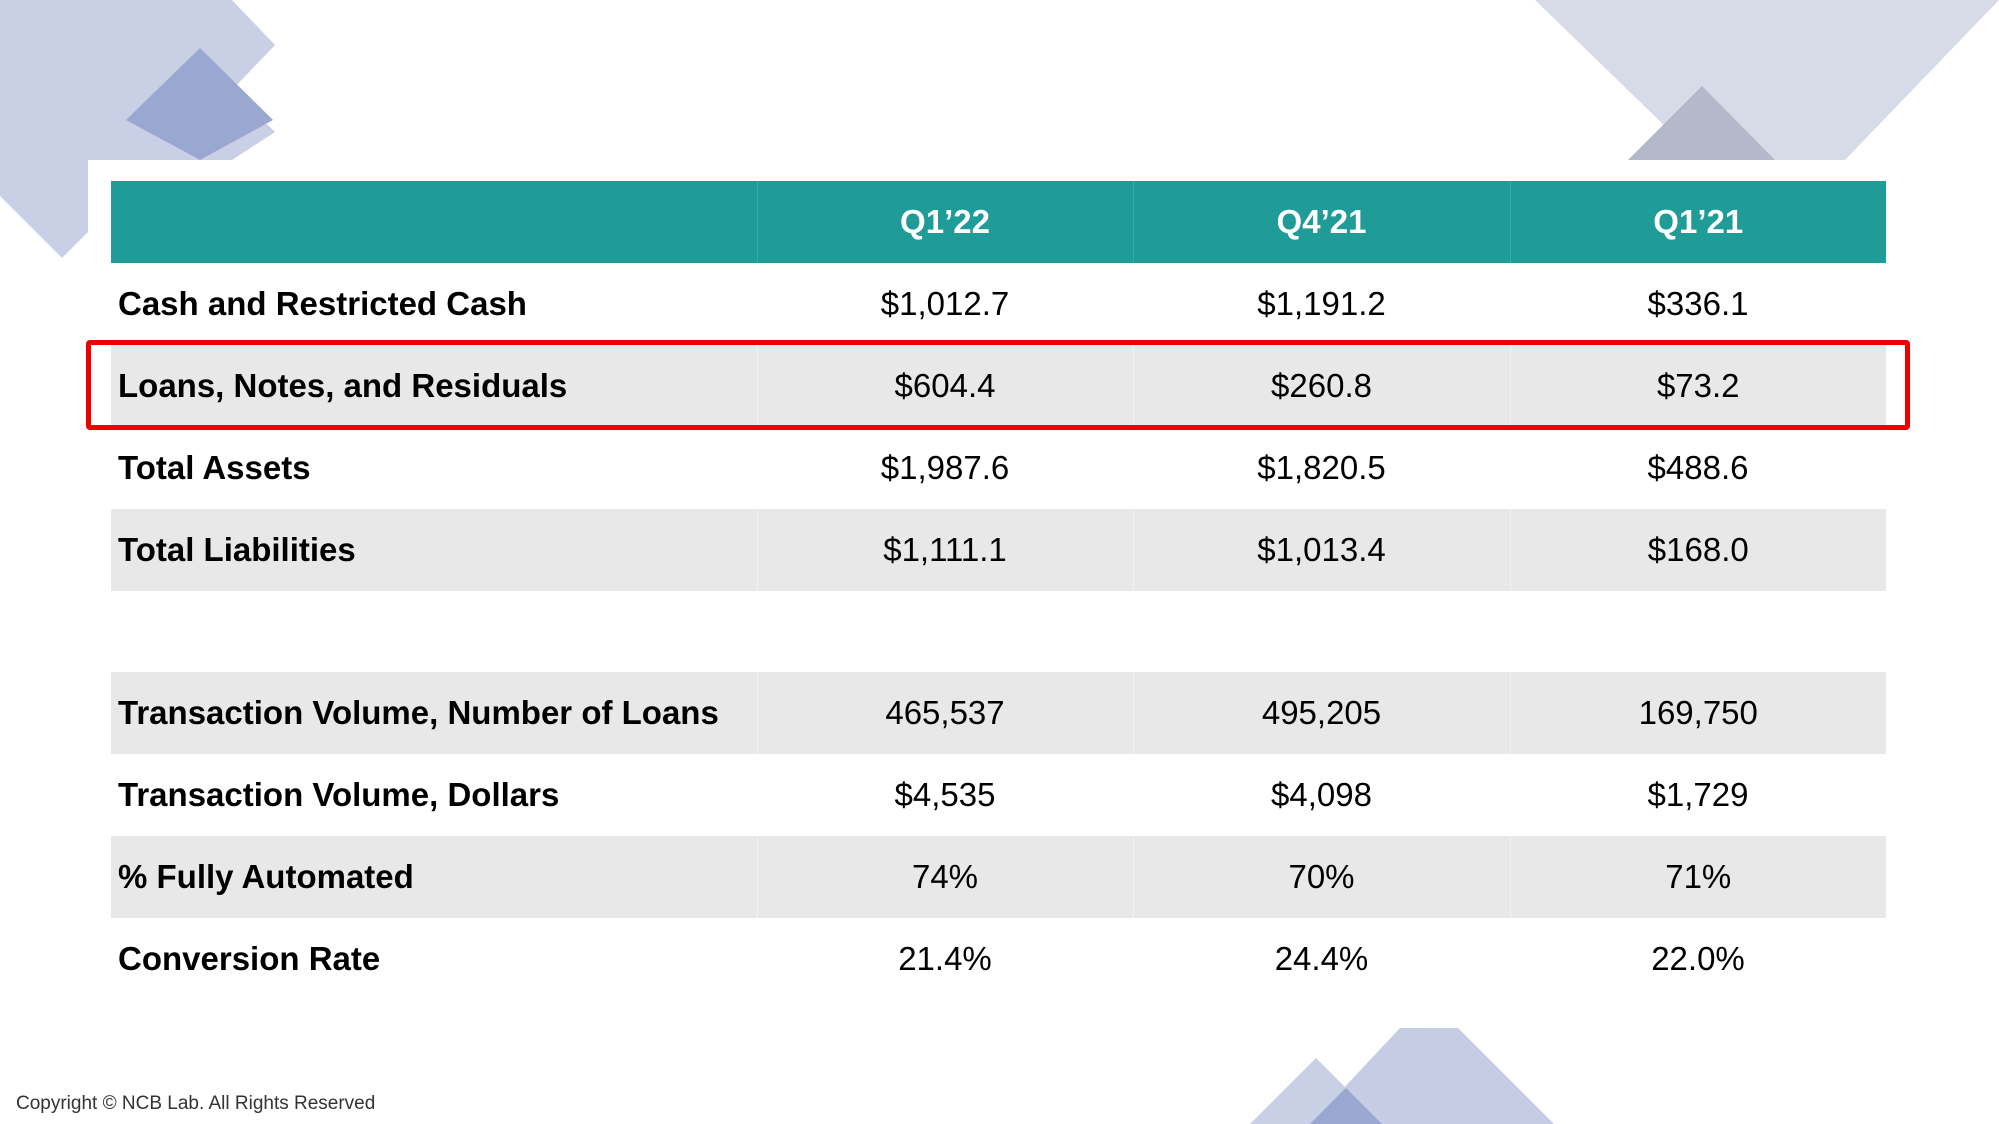 This screenshot has height=1124, width=1999. I want to click on cell-value: $260.8, so click(1321, 386).